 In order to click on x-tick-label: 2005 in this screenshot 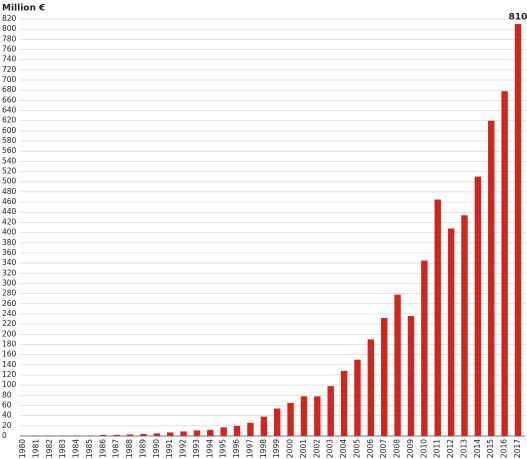, I will do `click(356, 448)`.